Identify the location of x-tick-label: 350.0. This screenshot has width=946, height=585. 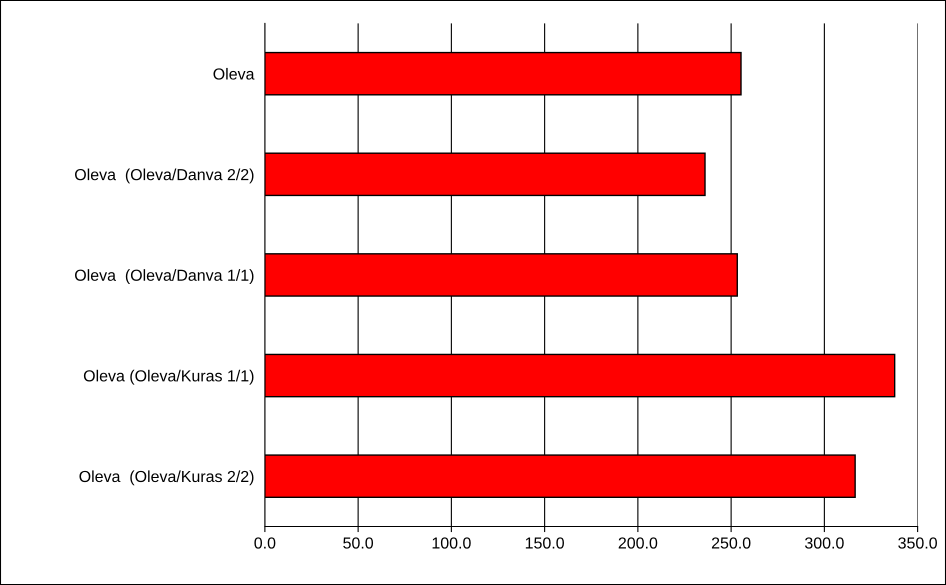
(917, 543).